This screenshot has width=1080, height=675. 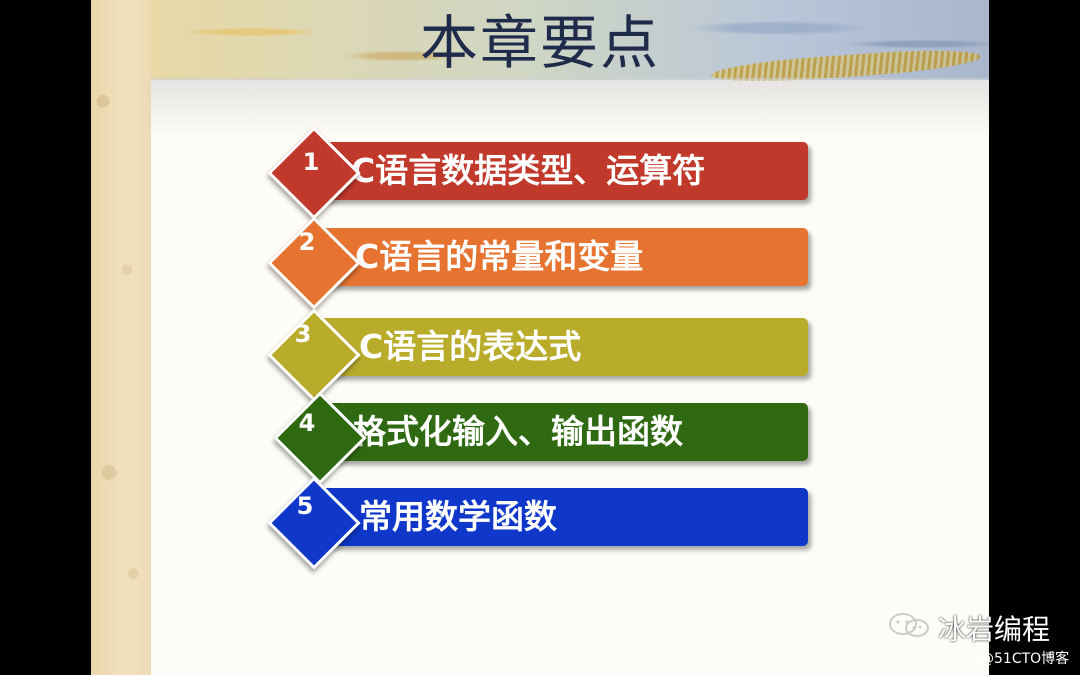 I want to click on watermark-name: 冰岩编程, so click(x=994, y=629).